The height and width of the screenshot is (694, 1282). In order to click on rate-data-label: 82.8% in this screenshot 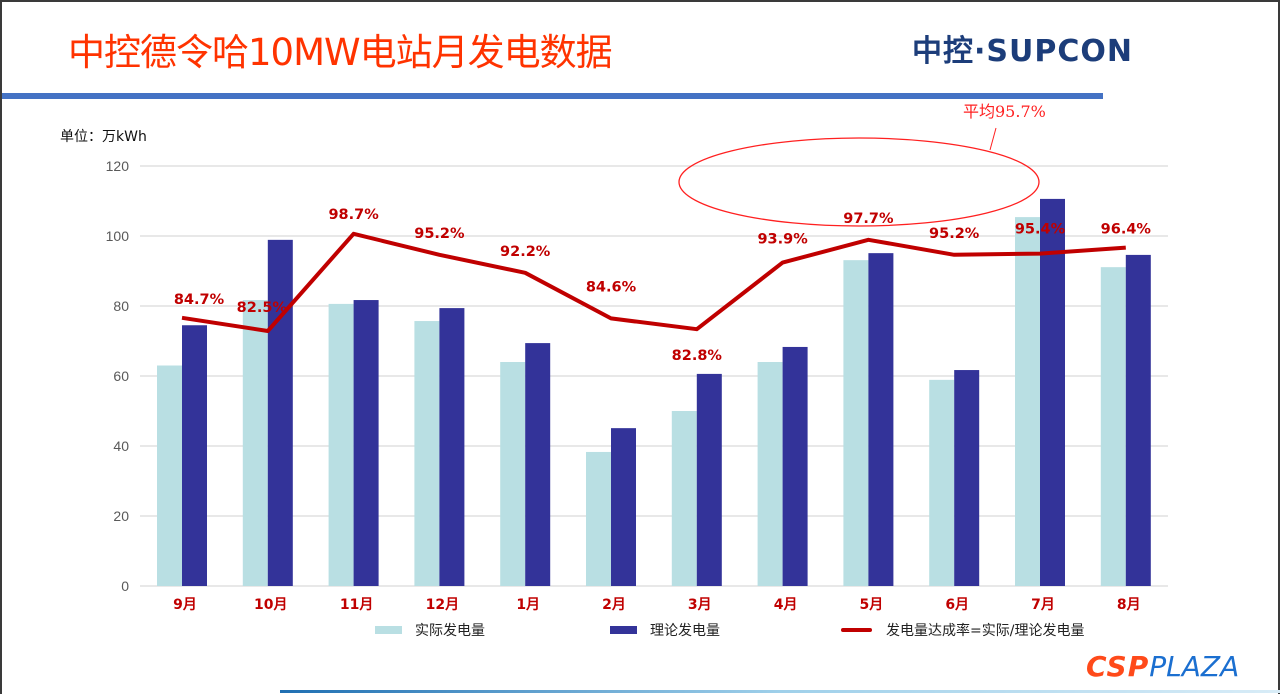, I will do `click(697, 356)`.